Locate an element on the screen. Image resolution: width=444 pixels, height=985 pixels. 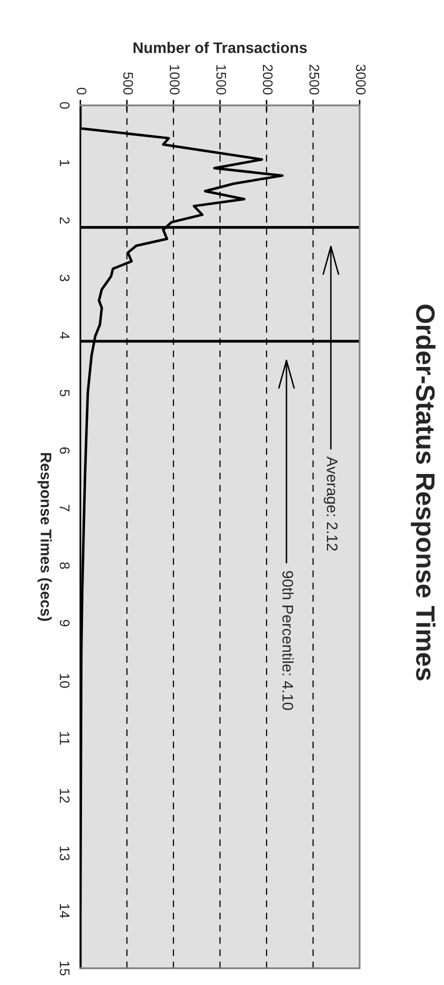
y-tick-label: 1 is located at coordinates (65, 163).